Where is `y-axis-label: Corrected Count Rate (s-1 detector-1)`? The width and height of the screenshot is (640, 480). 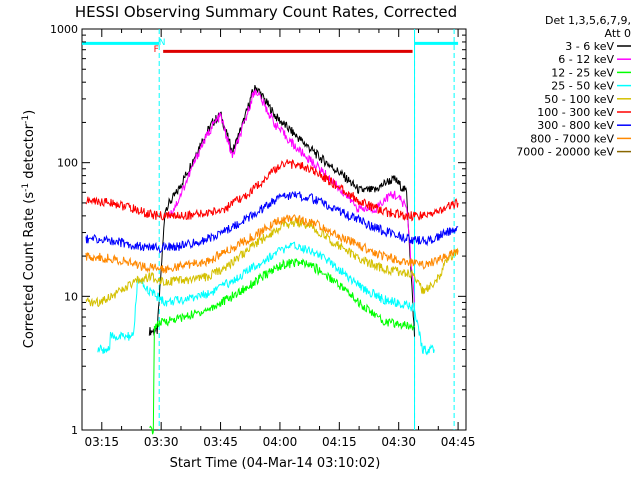
y-axis-label: Corrected Count Rate (s-1 detector-1) is located at coordinates (29, 229).